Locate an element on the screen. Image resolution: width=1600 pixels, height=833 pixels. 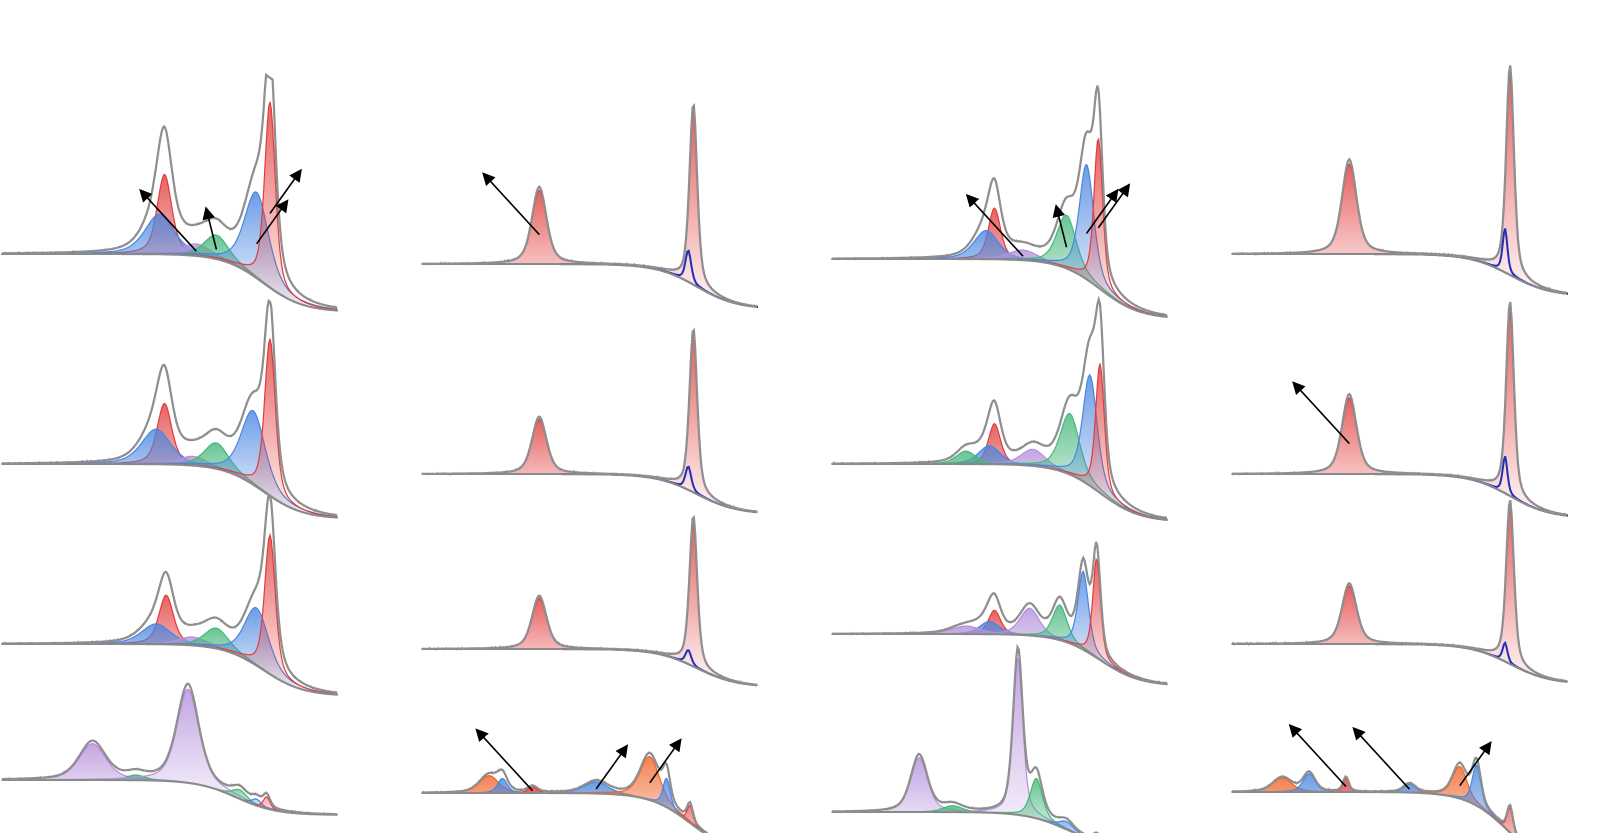
spectrum-panel-r4c4 is located at coordinates (1374, 778).